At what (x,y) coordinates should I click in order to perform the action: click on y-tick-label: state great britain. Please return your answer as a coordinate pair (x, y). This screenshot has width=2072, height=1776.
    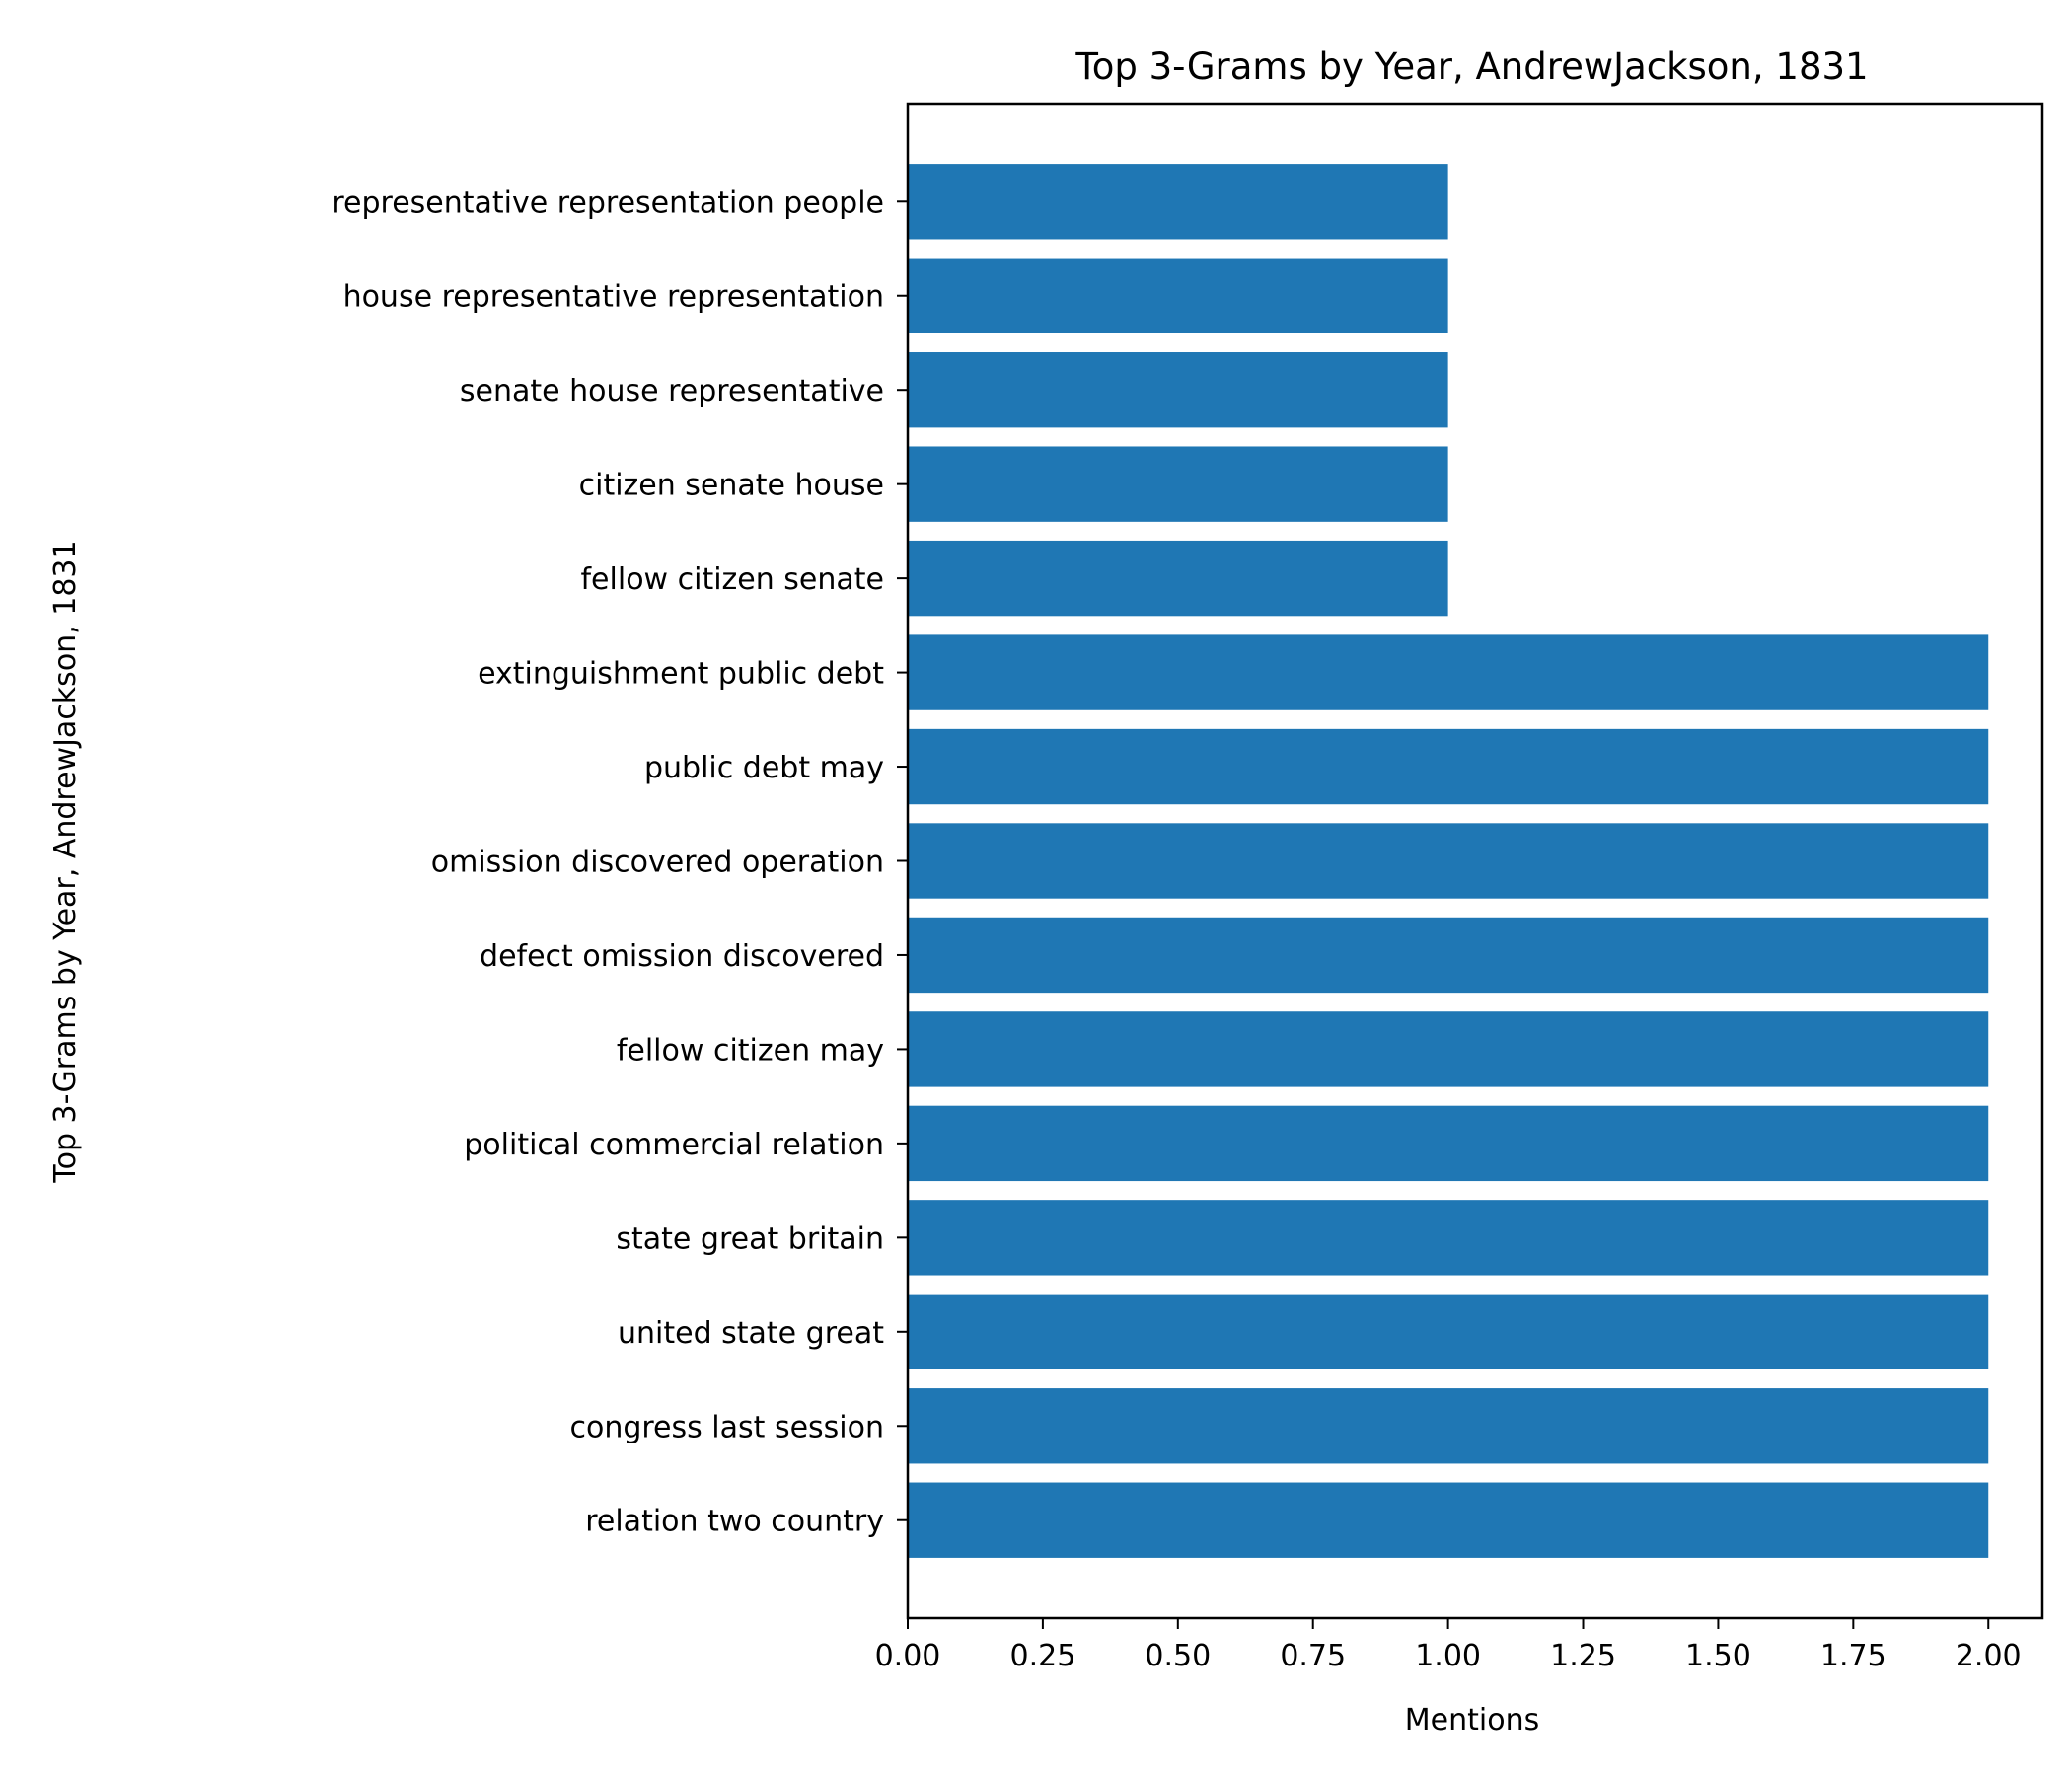
    Looking at the image, I should click on (750, 1239).